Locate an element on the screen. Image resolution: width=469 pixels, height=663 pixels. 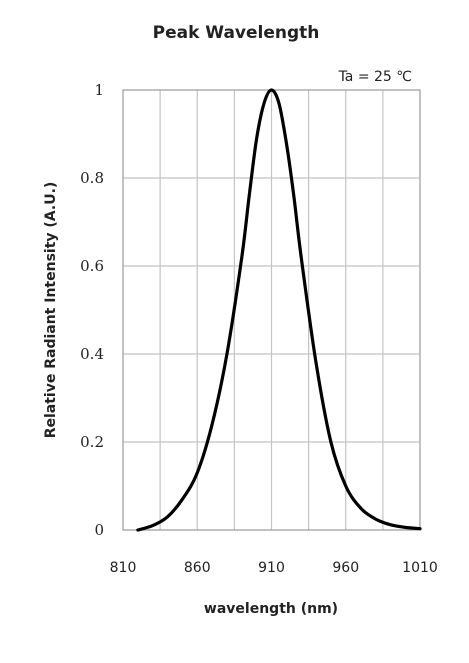
y-tick-label: 0.4 is located at coordinates (92, 354).